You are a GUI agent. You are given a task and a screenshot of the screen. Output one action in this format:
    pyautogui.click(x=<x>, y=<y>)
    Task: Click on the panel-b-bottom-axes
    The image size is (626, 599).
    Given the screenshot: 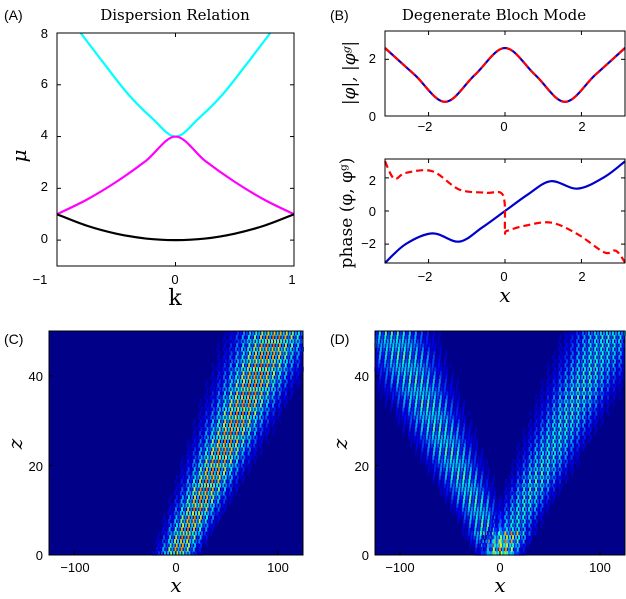 What is the action you would take?
    pyautogui.click(x=505, y=211)
    